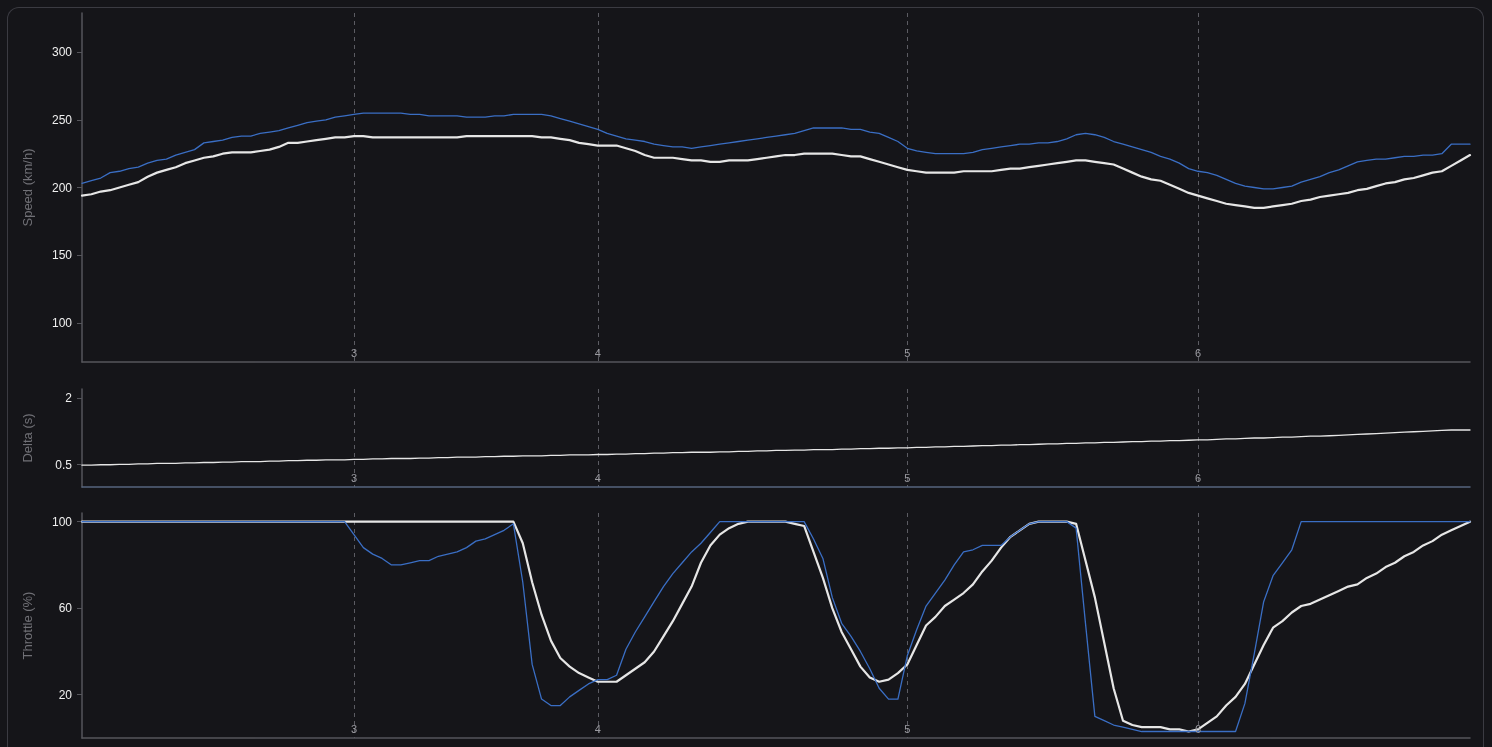  Describe the element at coordinates (62, 187) in the screenshot. I see `y-tick-label: 200` at that location.